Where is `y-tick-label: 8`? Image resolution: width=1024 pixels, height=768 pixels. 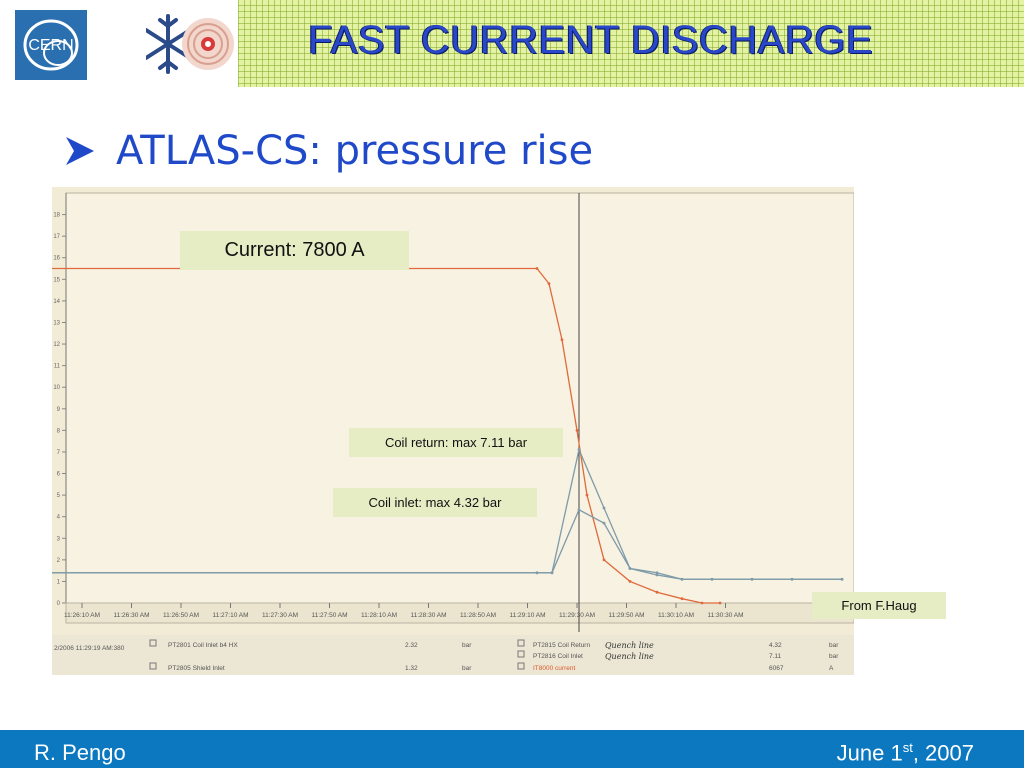 y-tick-label: 8 is located at coordinates (59, 431).